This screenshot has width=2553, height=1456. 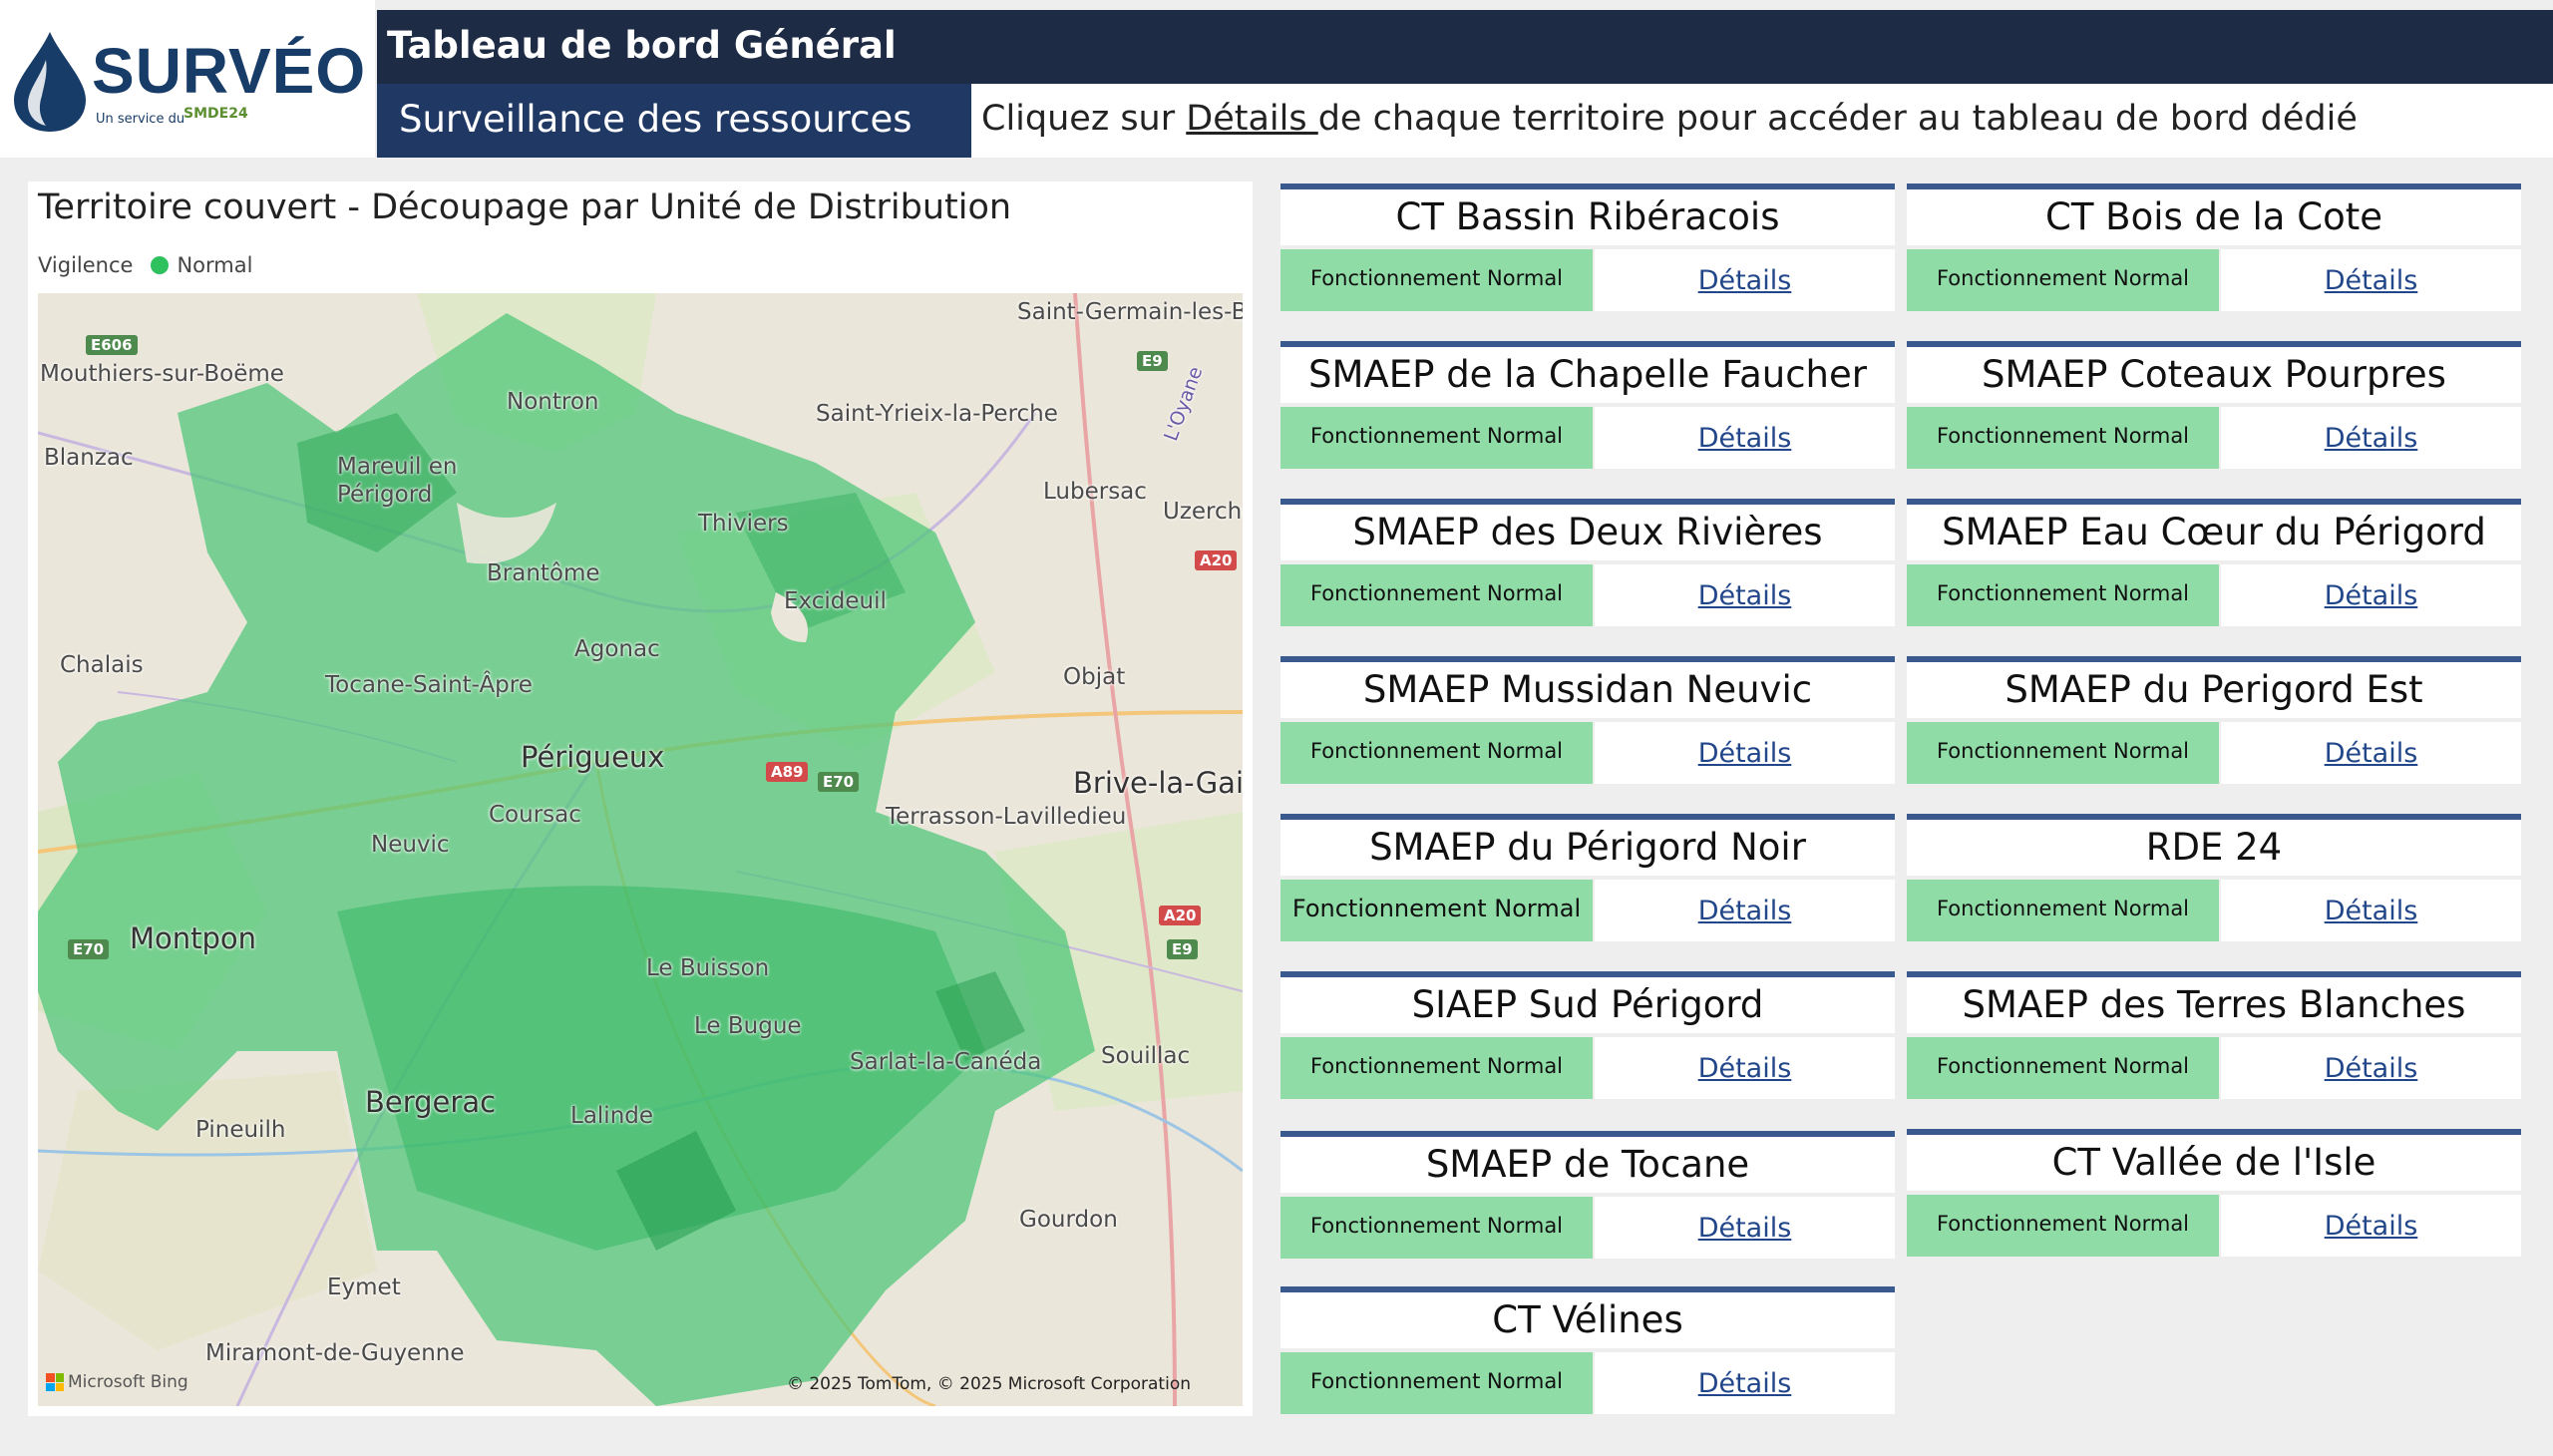 I want to click on place-label: Mouthiers-sur-Boëme, so click(x=162, y=374).